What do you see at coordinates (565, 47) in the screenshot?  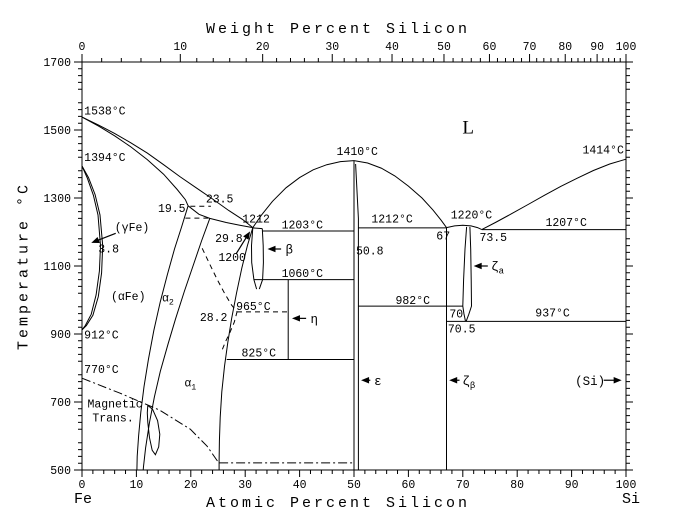 I see `top-tick-label: 80` at bounding box center [565, 47].